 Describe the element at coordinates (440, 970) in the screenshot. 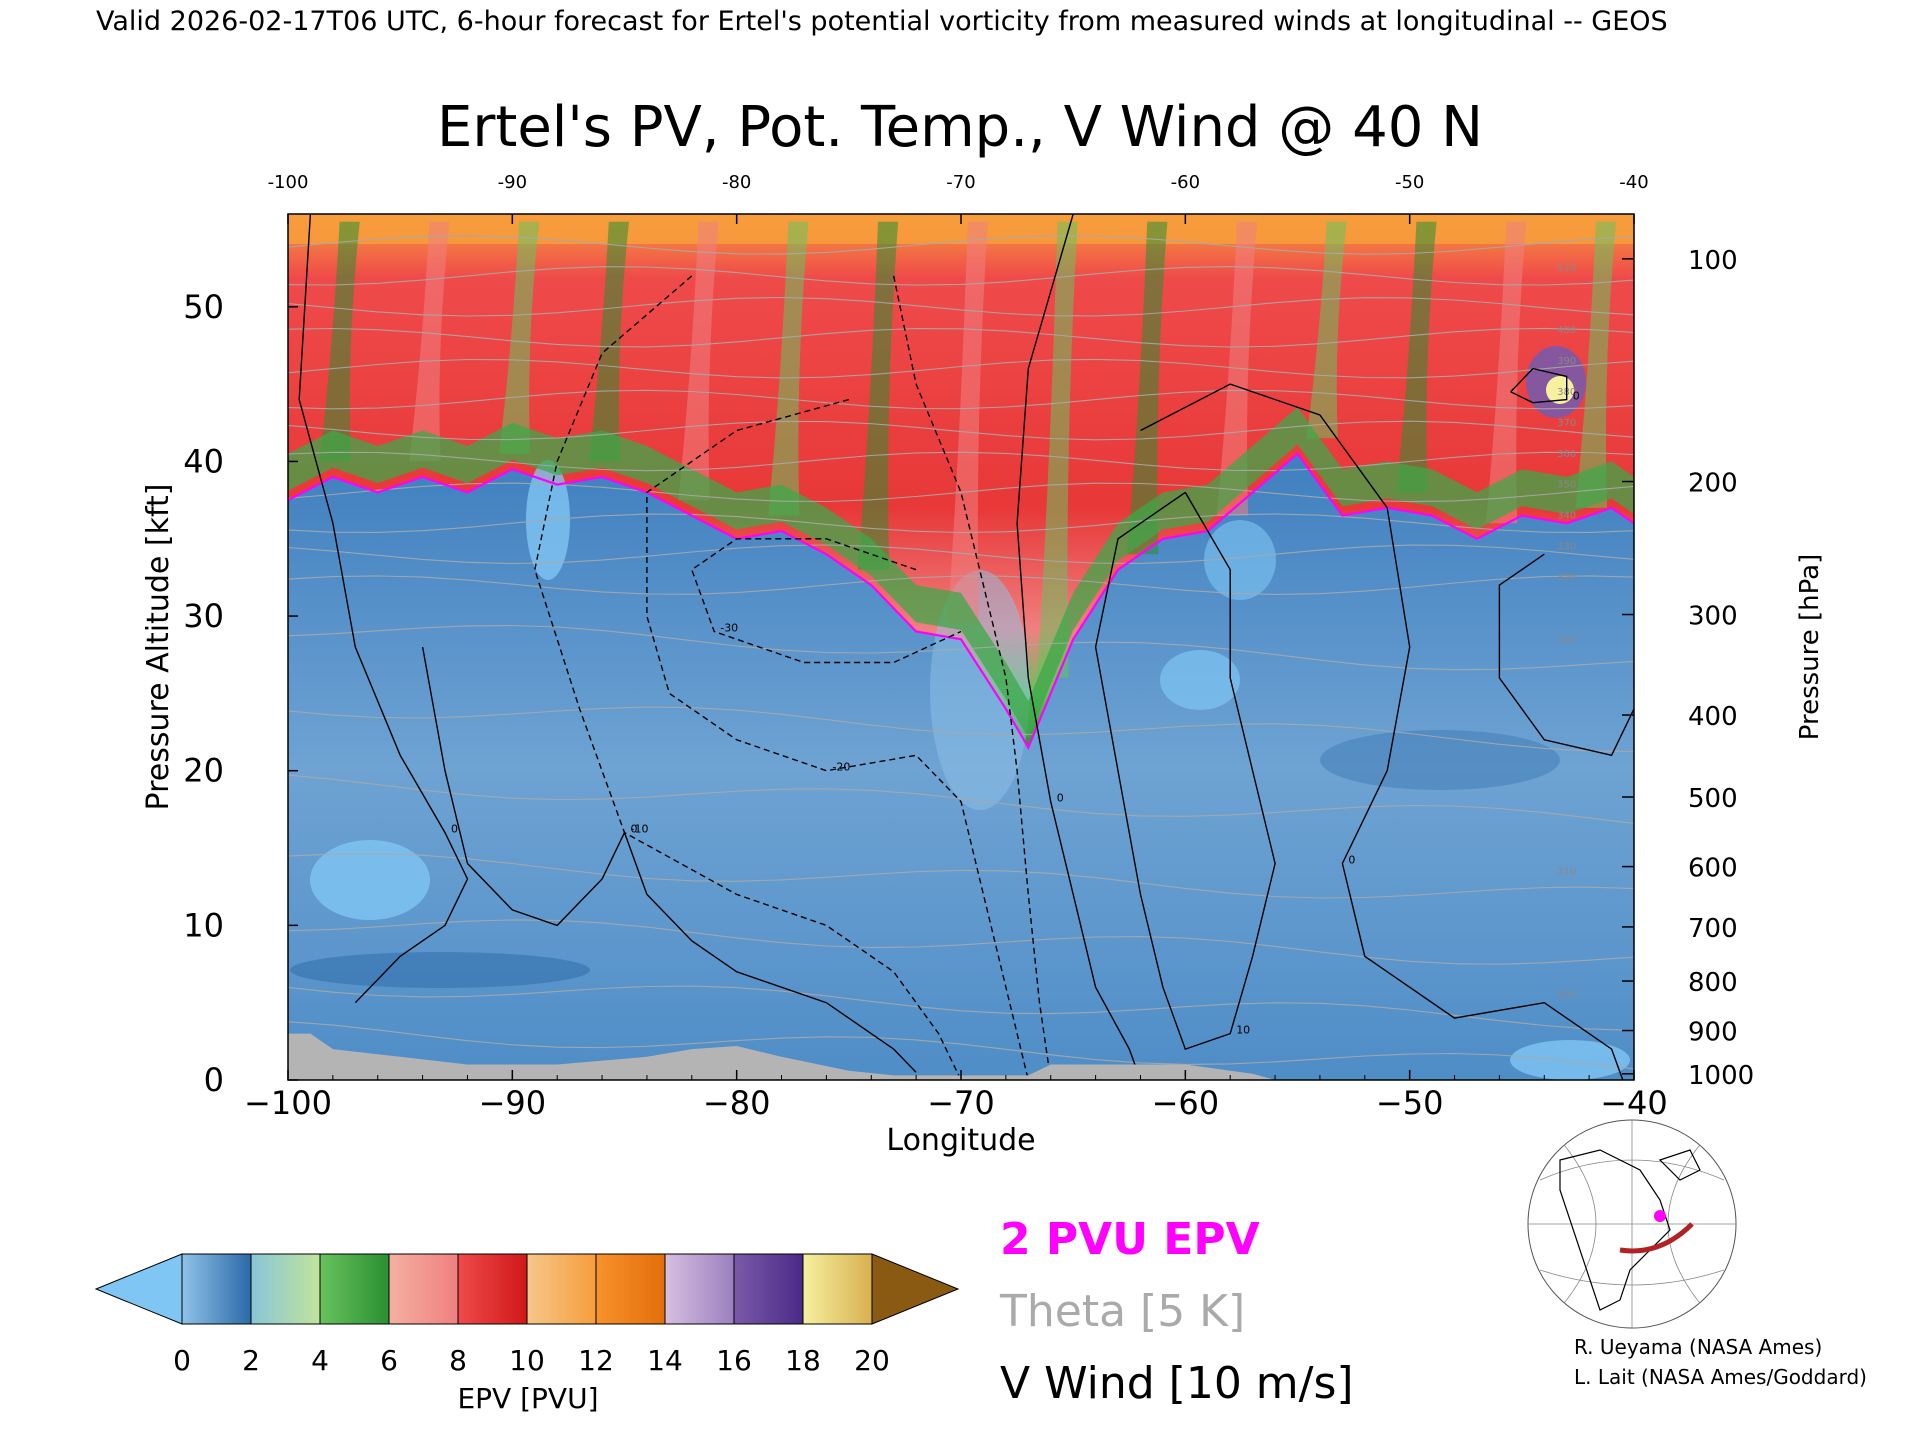

I see `dark-pv-band-lower` at that location.